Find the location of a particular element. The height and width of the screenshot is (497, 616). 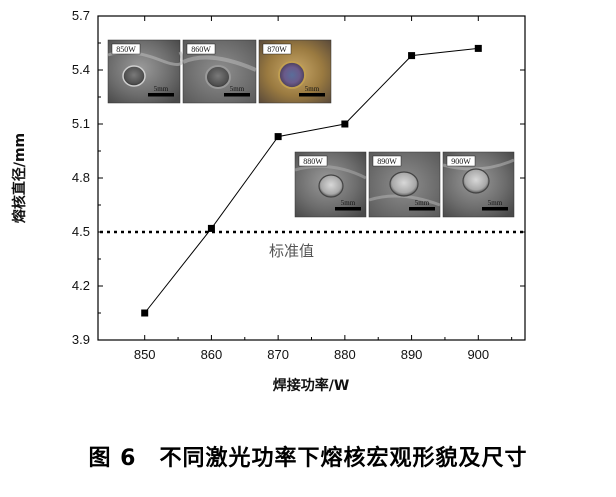

figure-caption: 图 6 不同激光功率下熔核宏观形貌及尺寸 is located at coordinates (308, 458).